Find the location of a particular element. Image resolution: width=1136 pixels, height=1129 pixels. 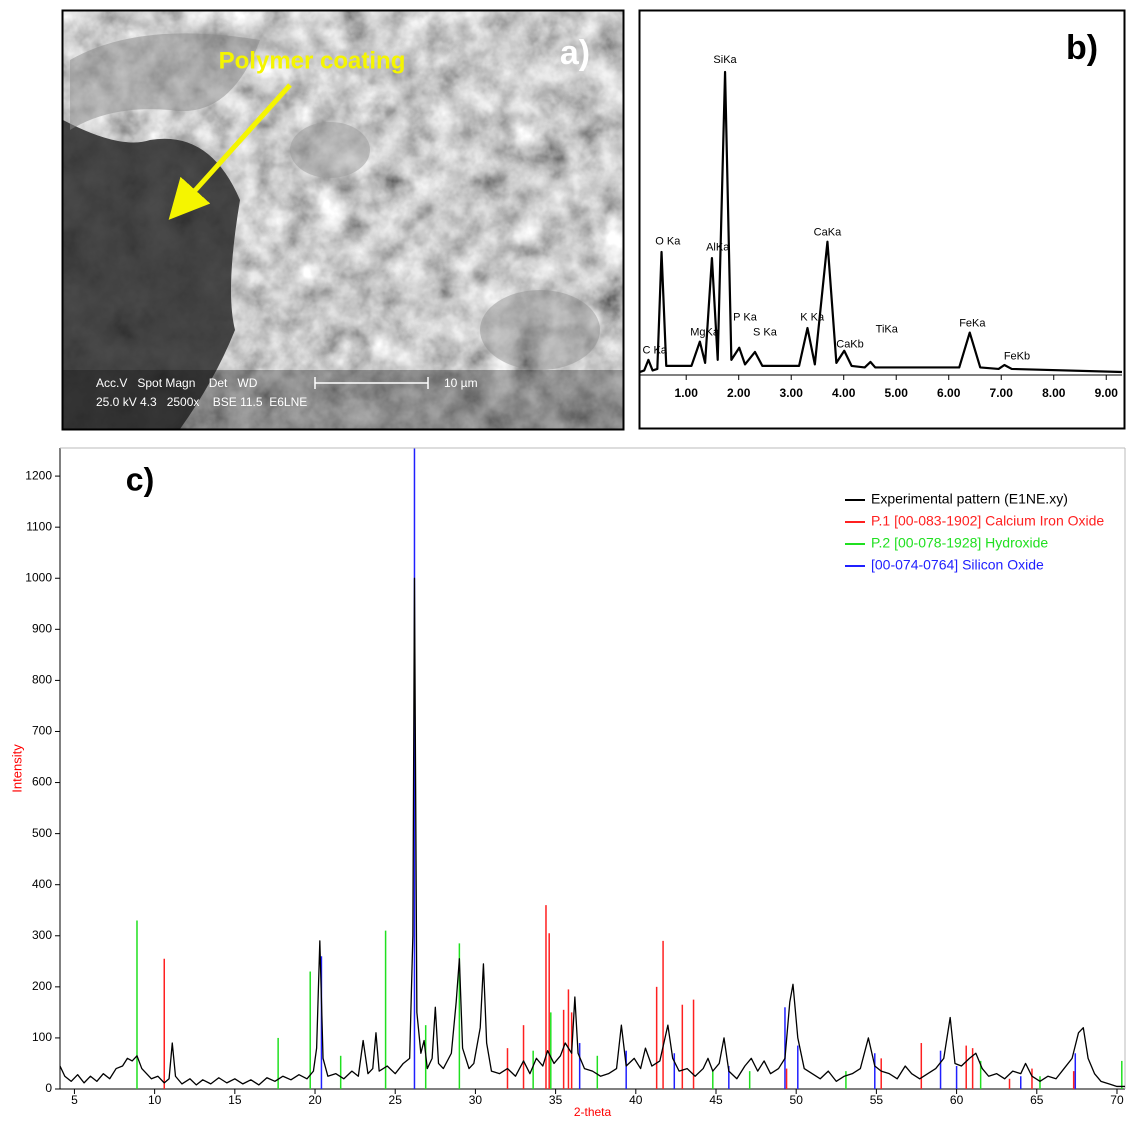

peak-label: AlKa is located at coordinates (718, 248).